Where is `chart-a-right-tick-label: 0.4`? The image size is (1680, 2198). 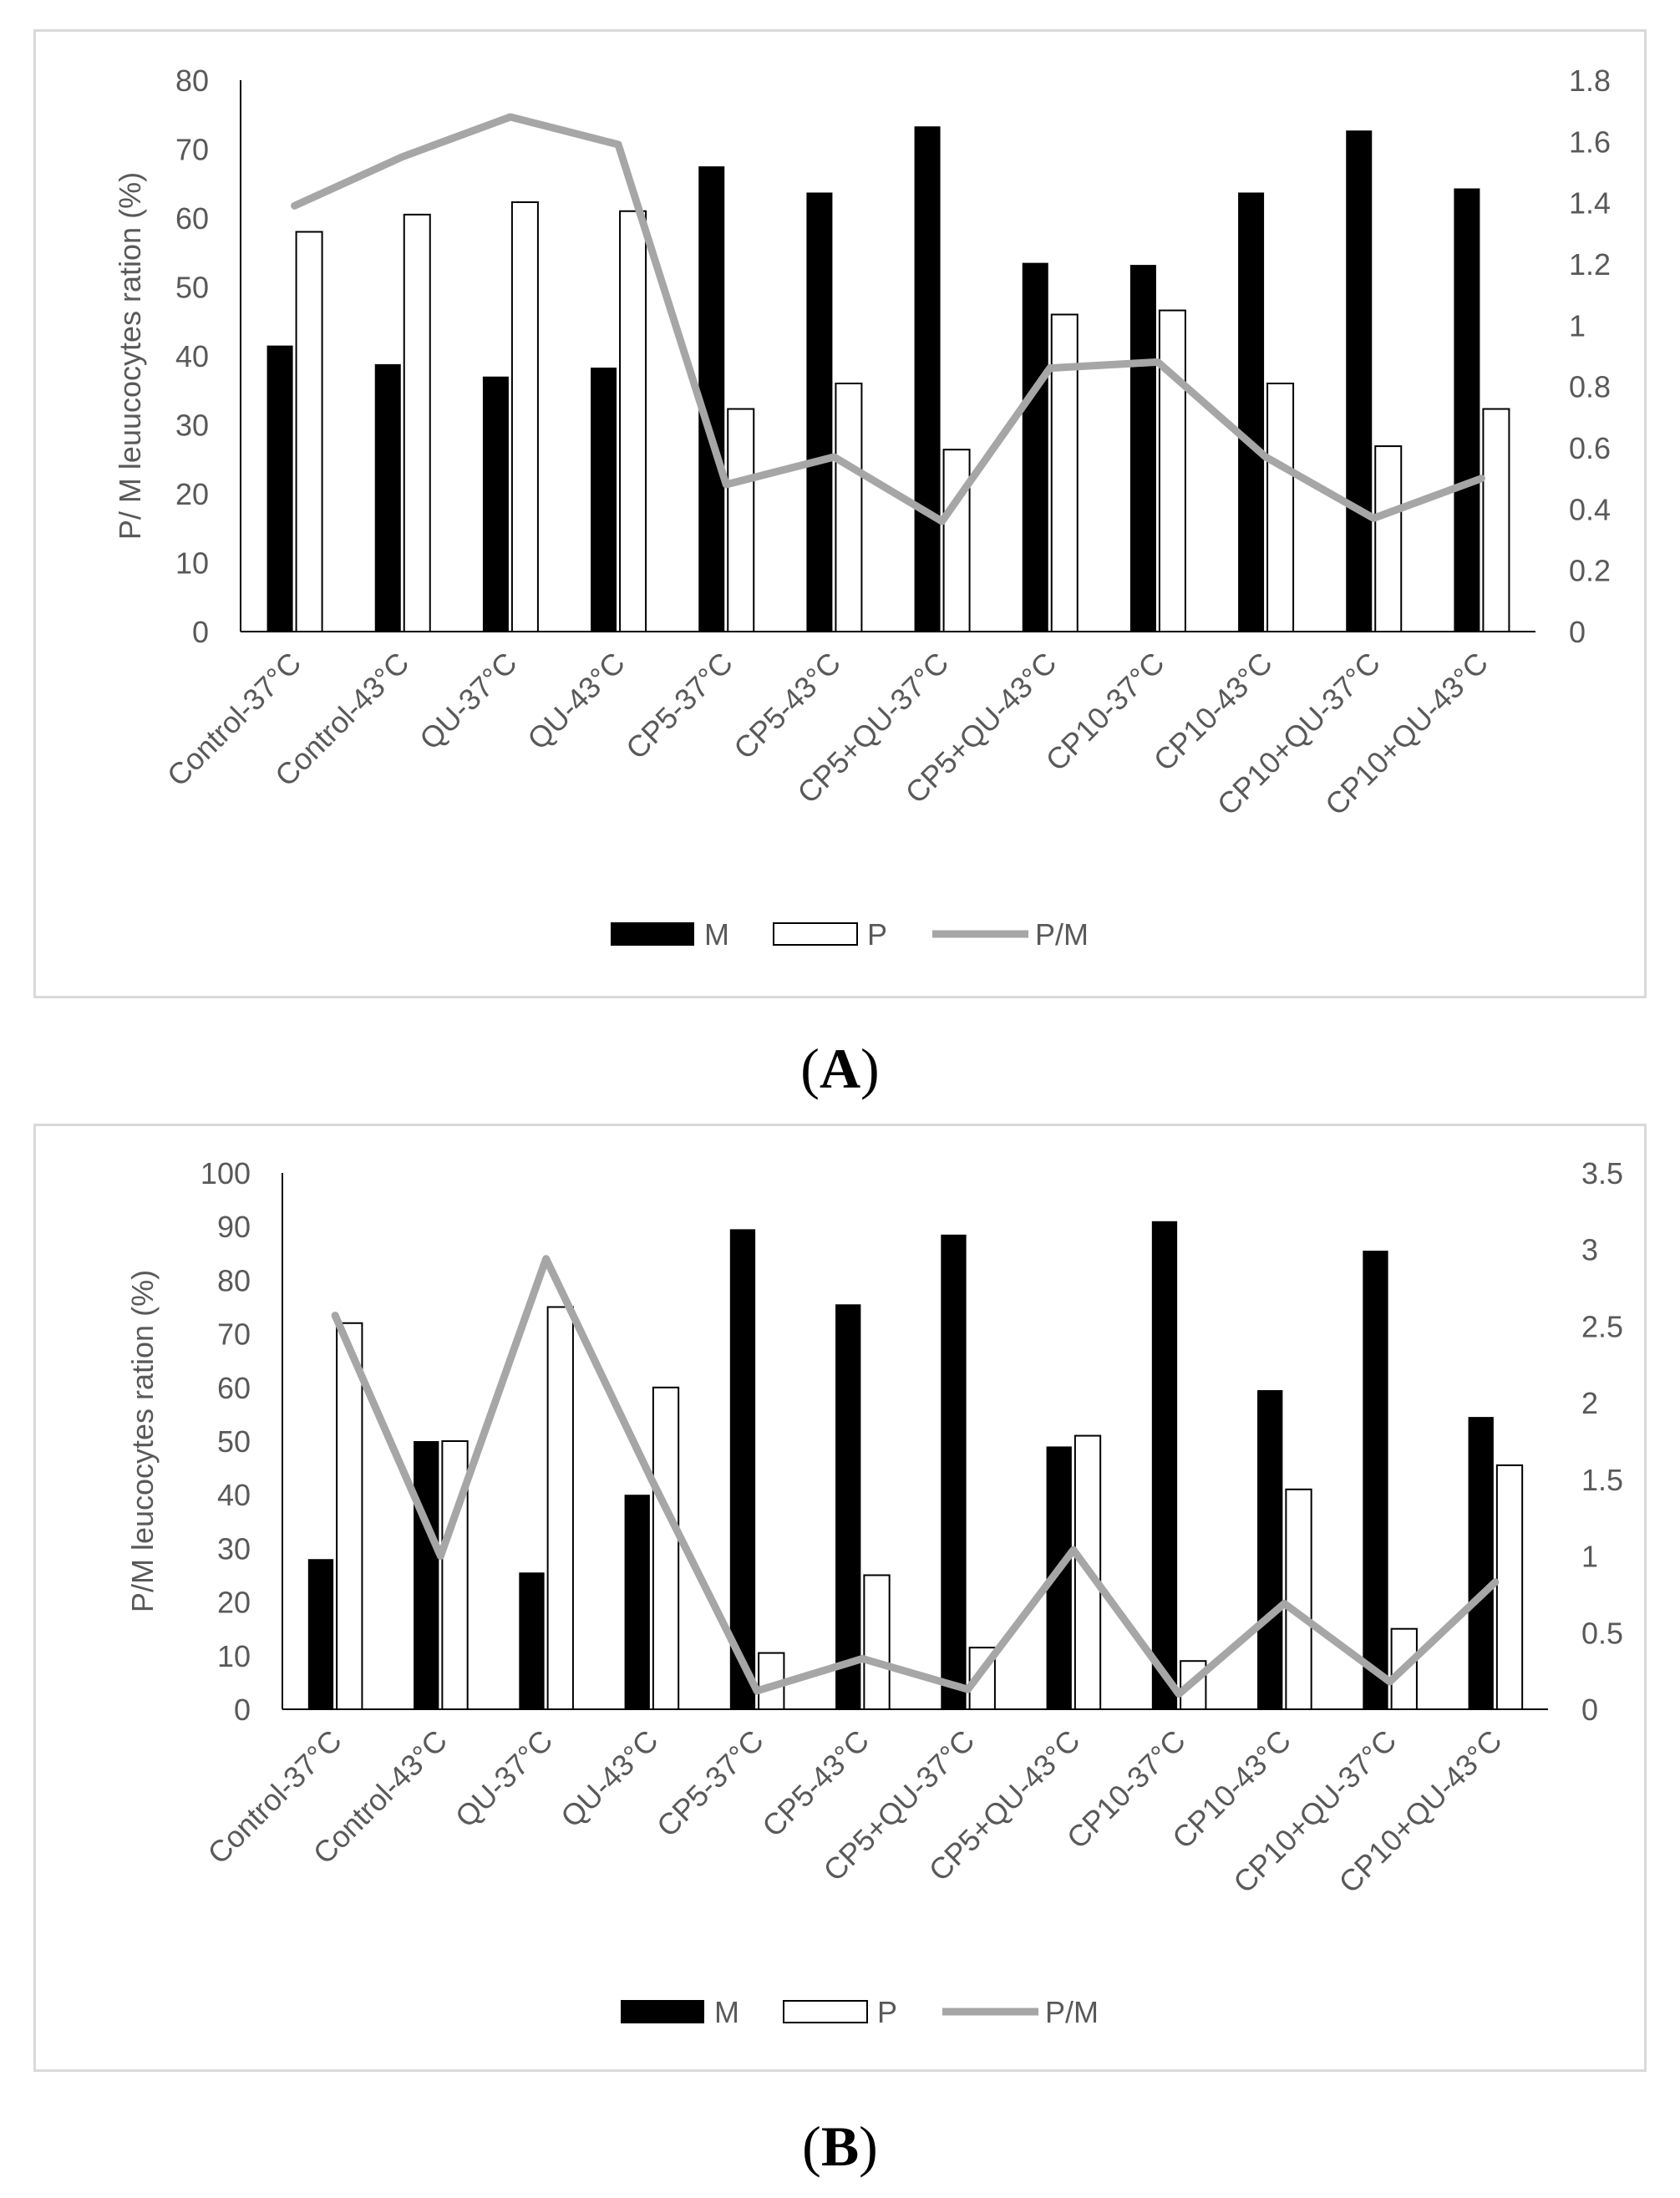 chart-a-right-tick-label: 0.4 is located at coordinates (1590, 509).